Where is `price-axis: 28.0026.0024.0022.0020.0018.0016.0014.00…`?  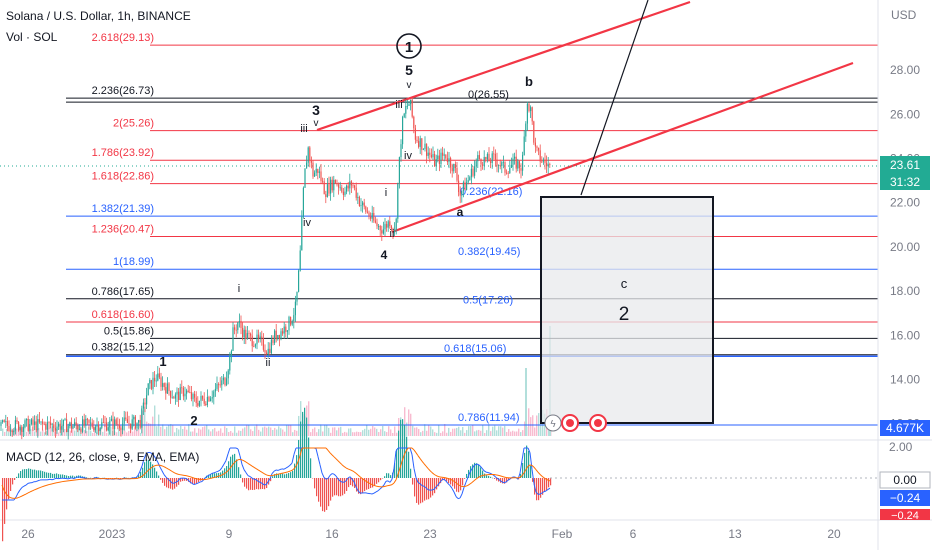 price-axis: 28.0026.0024.0022.0020.0018.0016.0014.00… is located at coordinates (905, 247).